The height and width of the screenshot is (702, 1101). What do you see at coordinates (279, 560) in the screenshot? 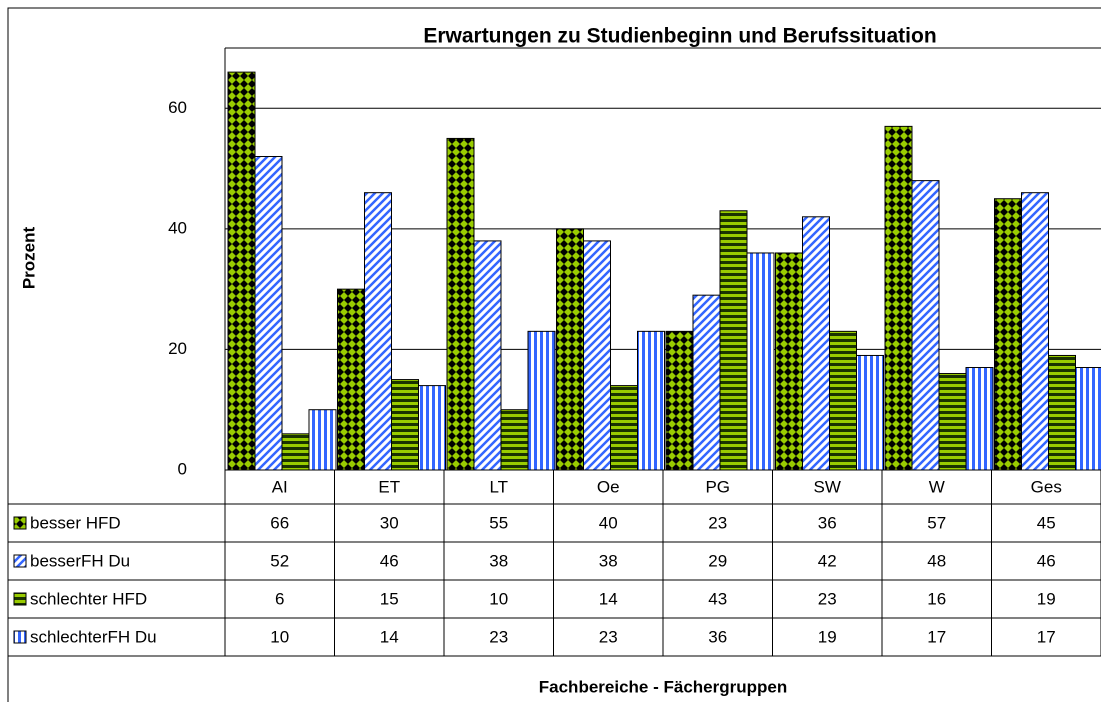
I see `table-value: 52` at bounding box center [279, 560].